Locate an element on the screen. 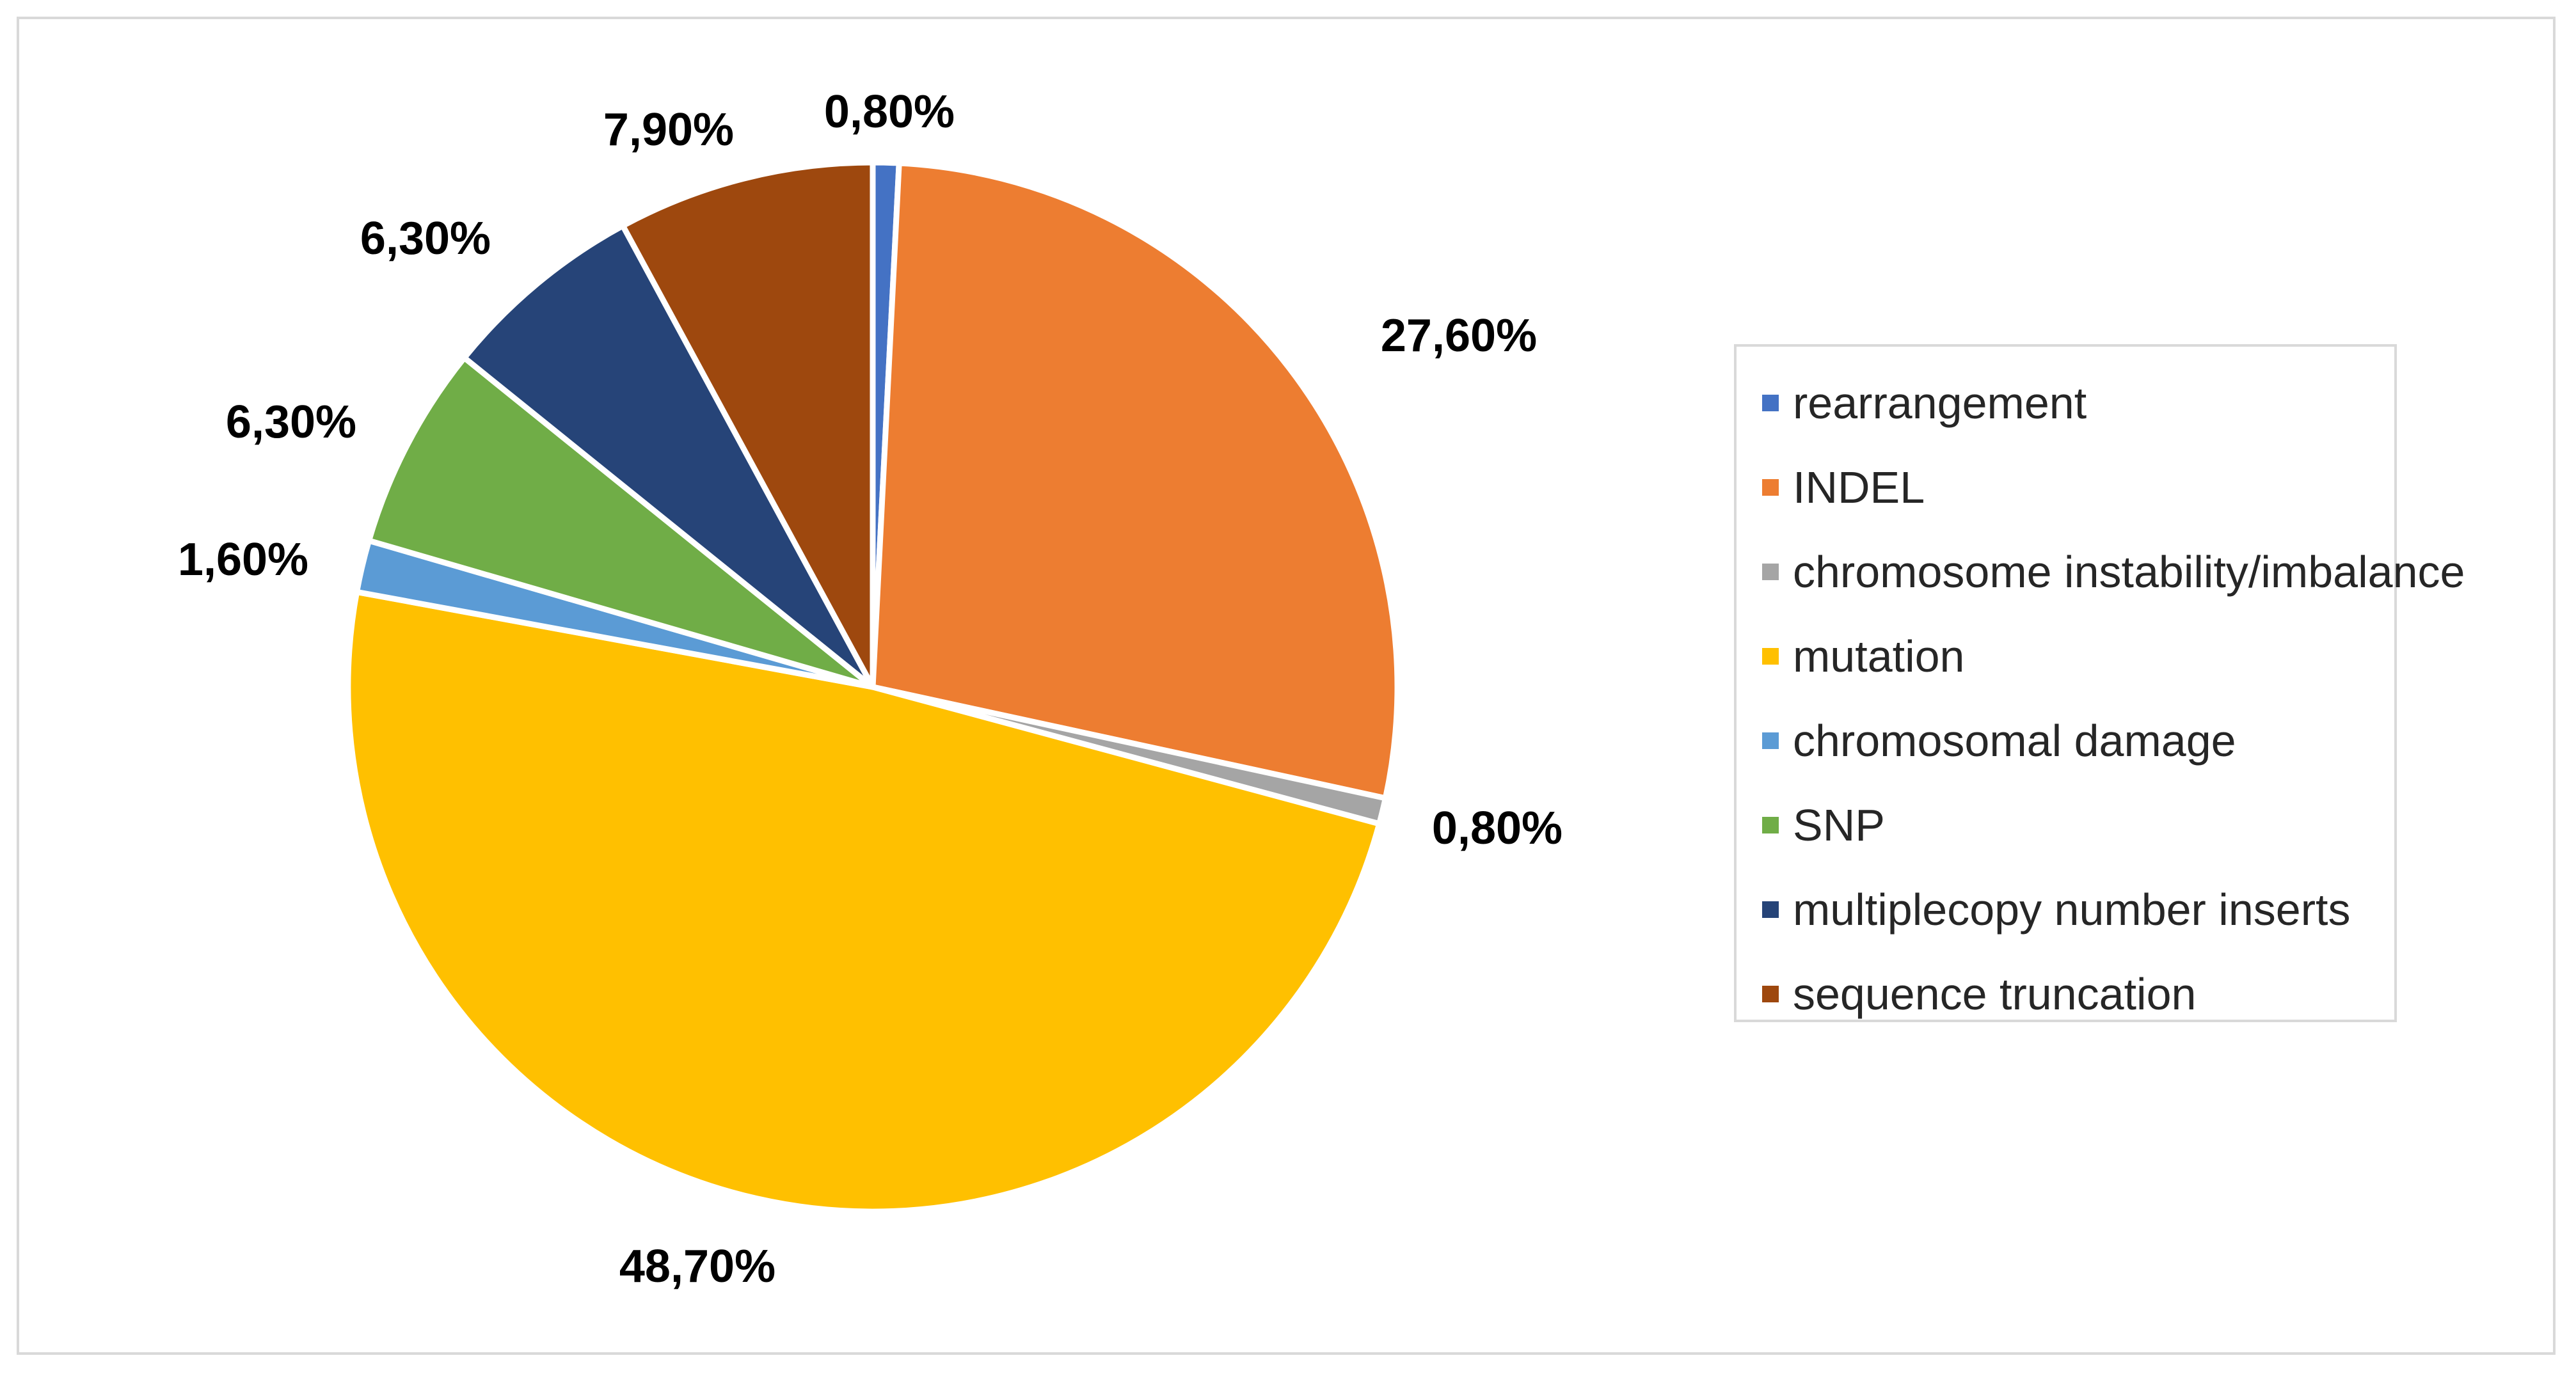 This screenshot has height=1374, width=2576. legend-item: INDEL is located at coordinates (2066, 488).